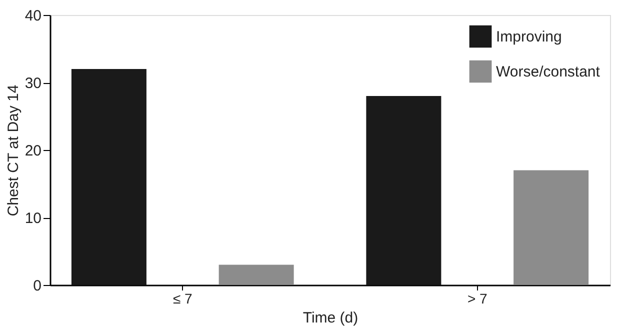  What do you see at coordinates (477, 298) in the screenshot?
I see `x-tick-label: > 7` at bounding box center [477, 298].